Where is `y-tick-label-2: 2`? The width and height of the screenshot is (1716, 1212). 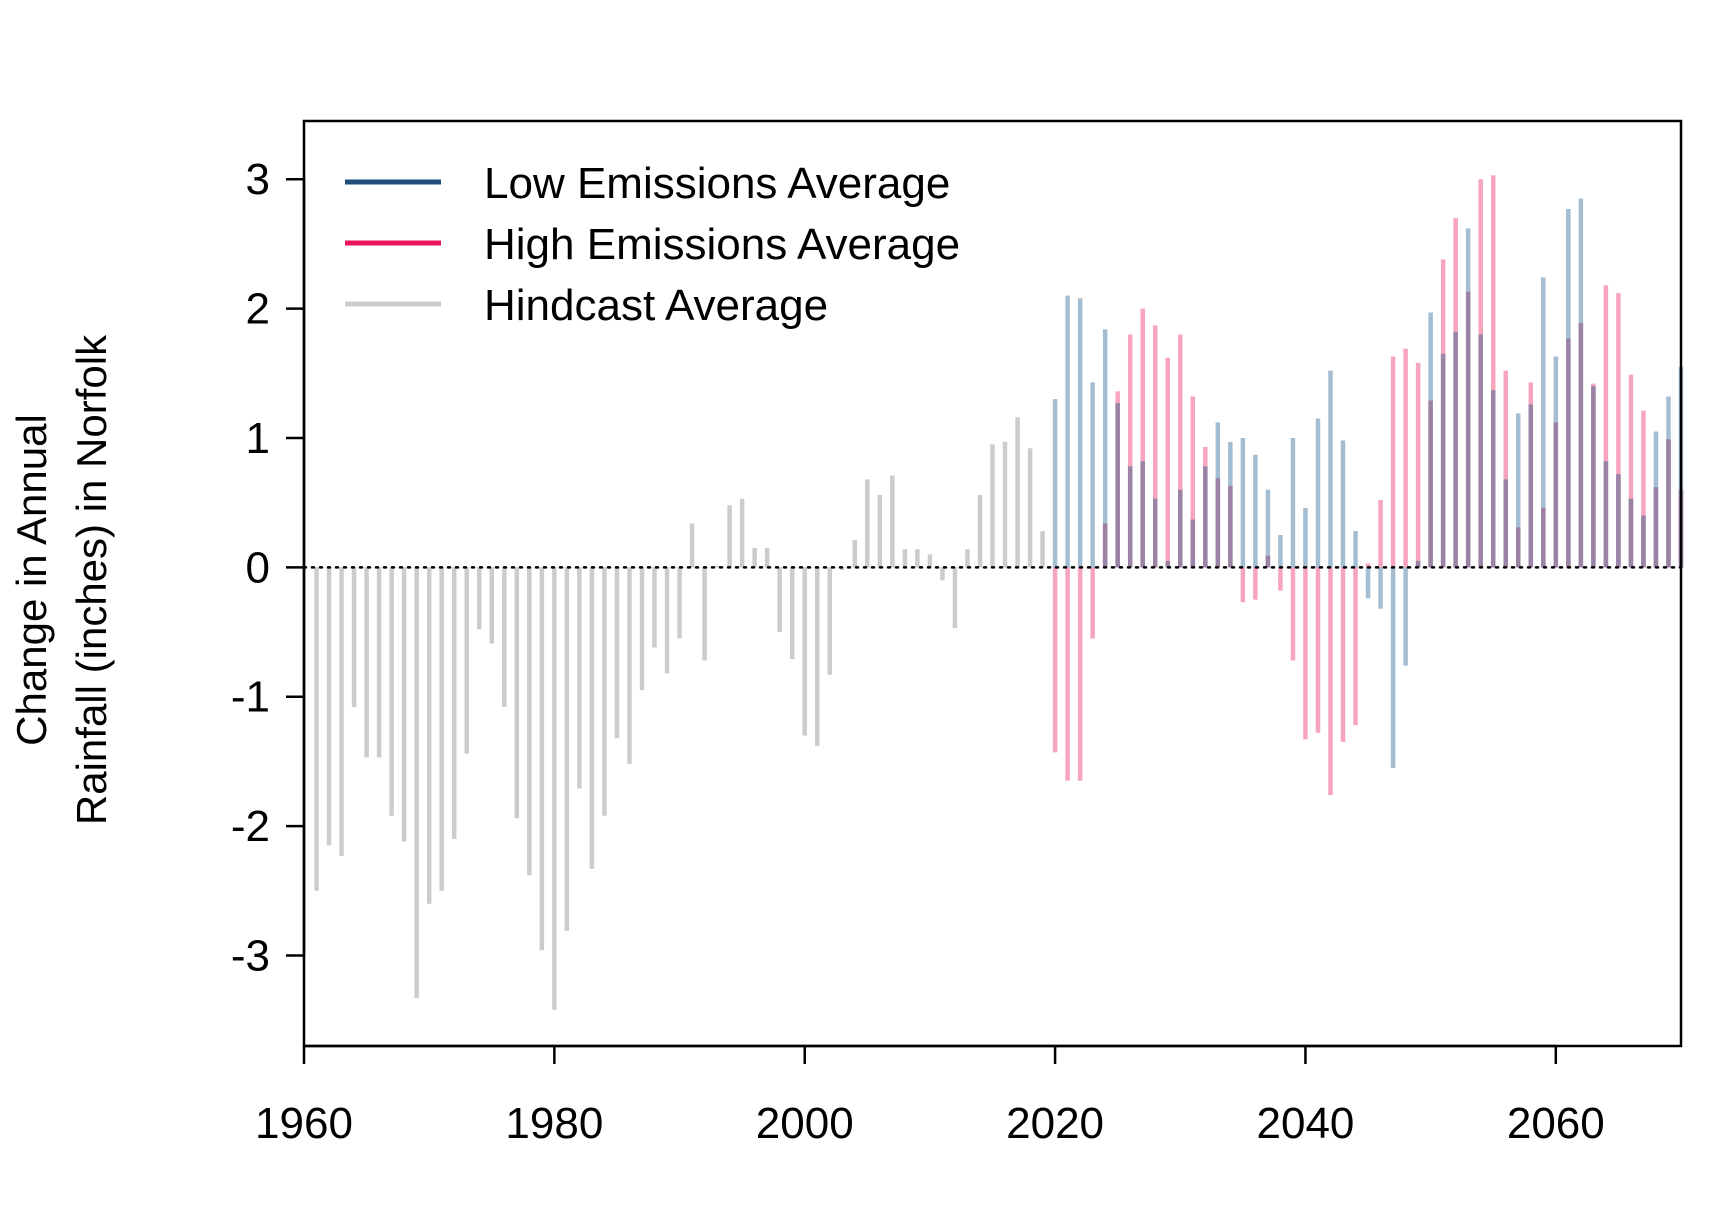
y-tick-label-2: 2 is located at coordinates (258, 309).